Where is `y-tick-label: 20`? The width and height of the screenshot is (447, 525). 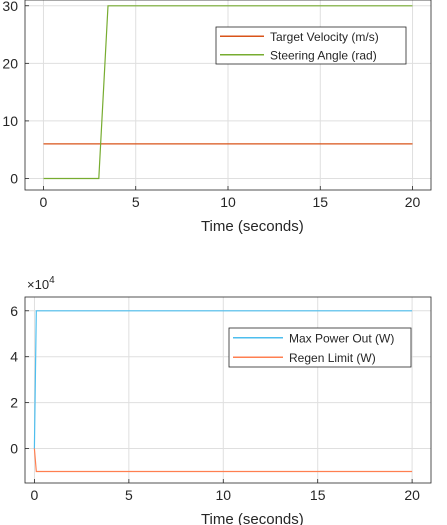 y-tick-label: 20 is located at coordinates (10, 63).